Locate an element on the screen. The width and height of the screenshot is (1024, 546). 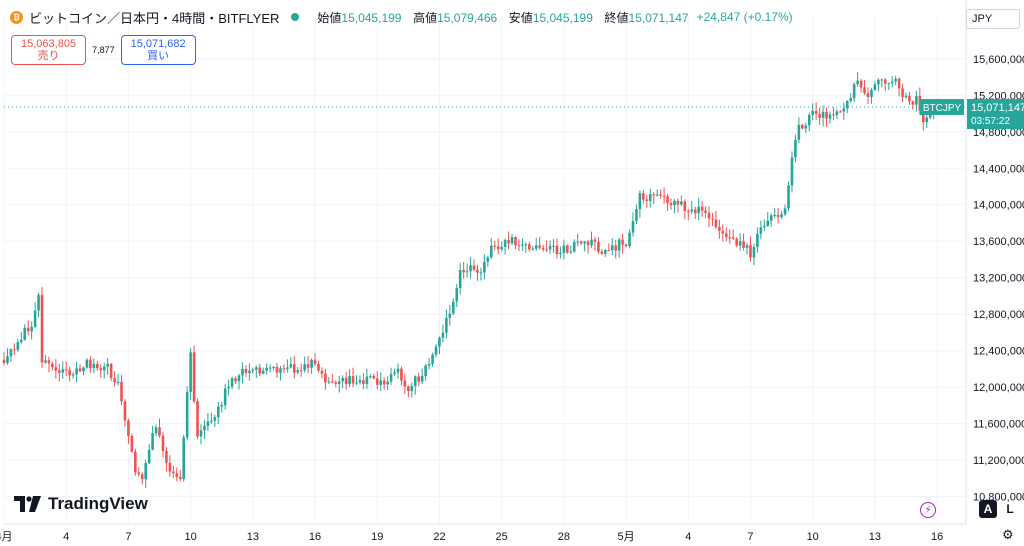
gear-icon: ⚙ is located at coordinates (1008, 534).